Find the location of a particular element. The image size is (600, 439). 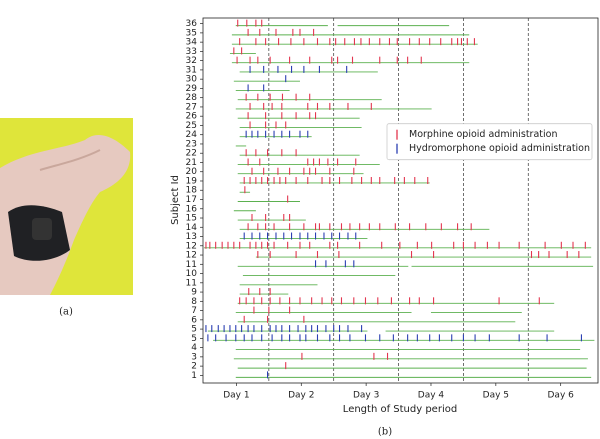

y-tick-label: 30 is located at coordinates (192, 80).